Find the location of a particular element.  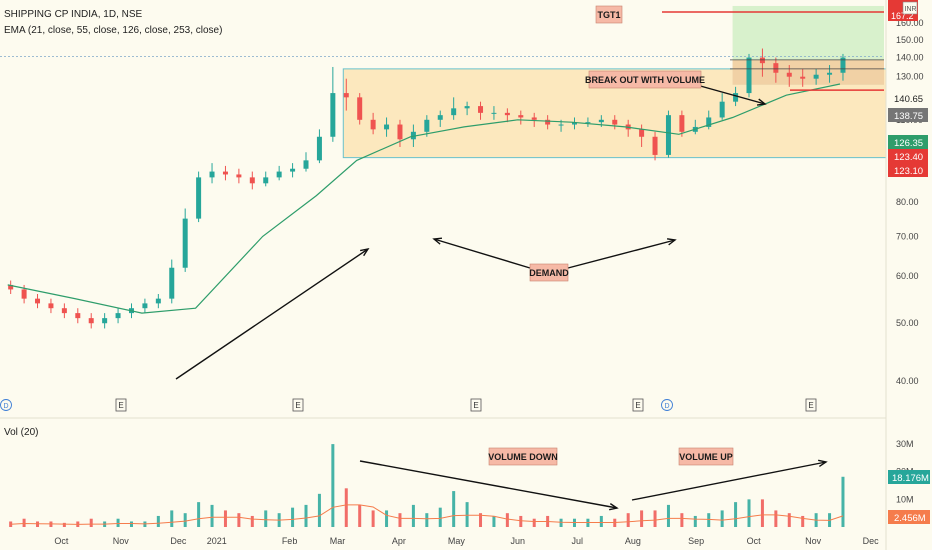

annotation-breakout: BREAK OUT WITH VOLUME is located at coordinates (645, 79).